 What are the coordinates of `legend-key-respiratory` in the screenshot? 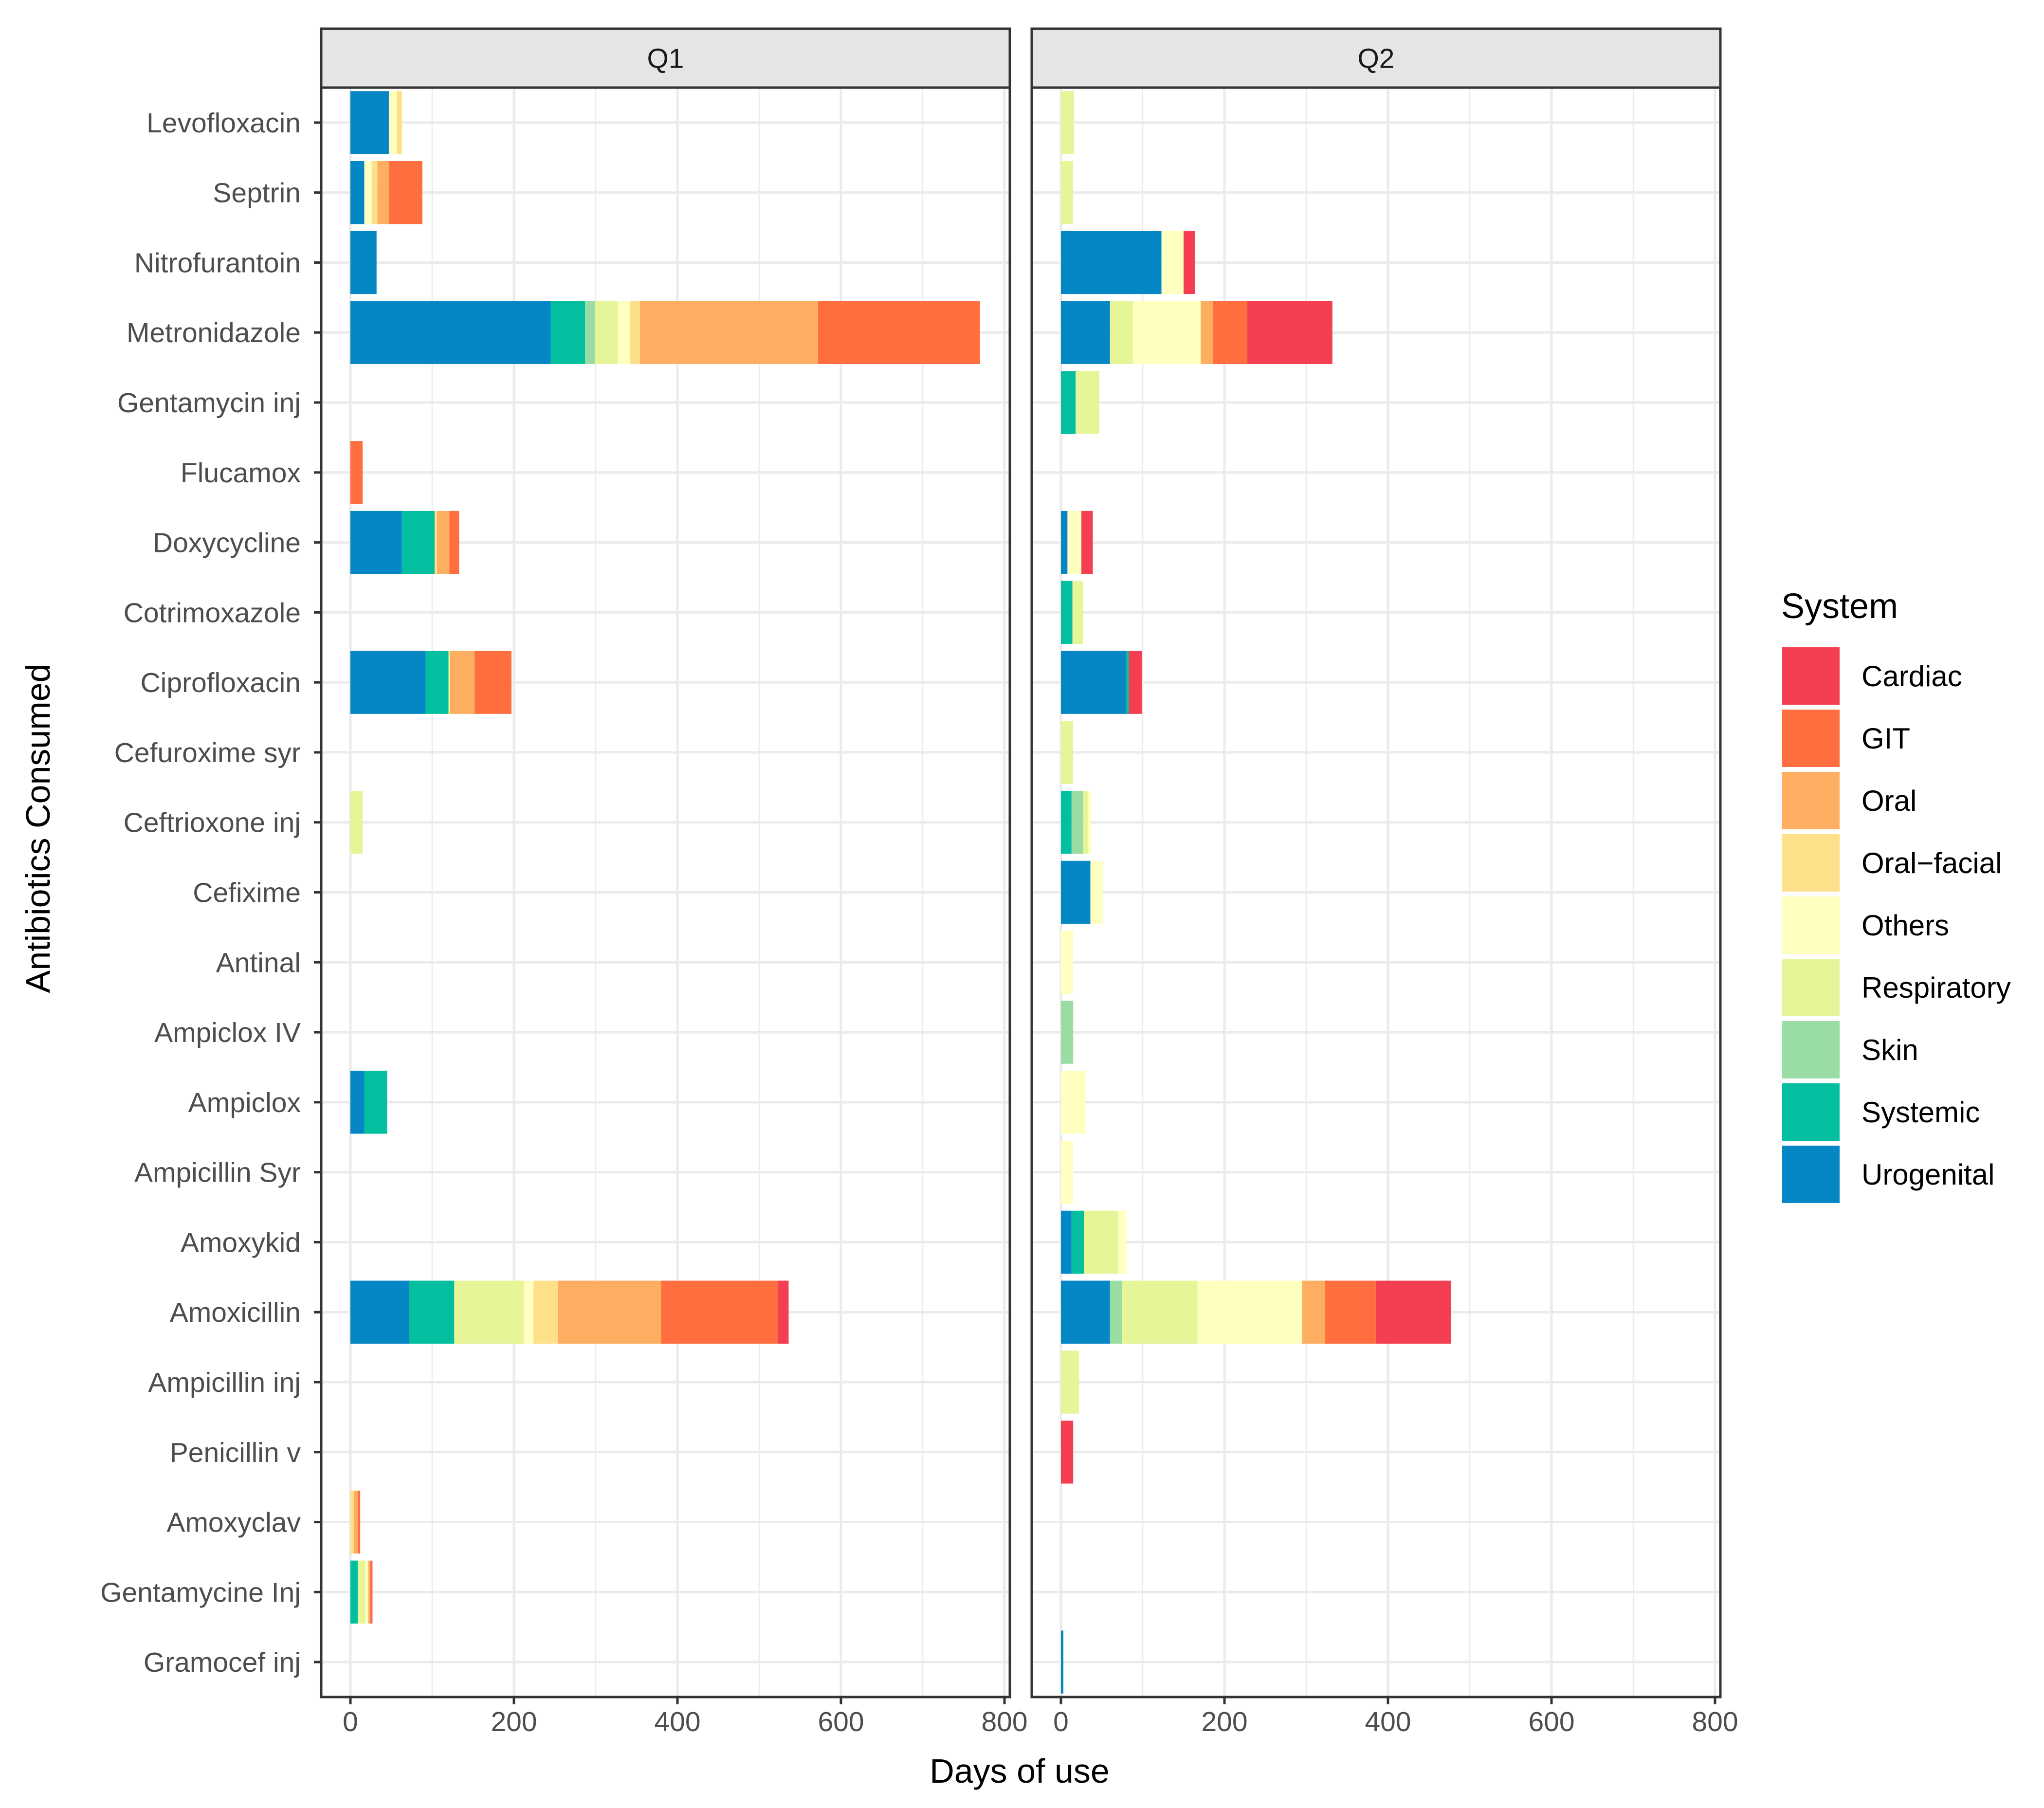 It's located at (1811, 987).